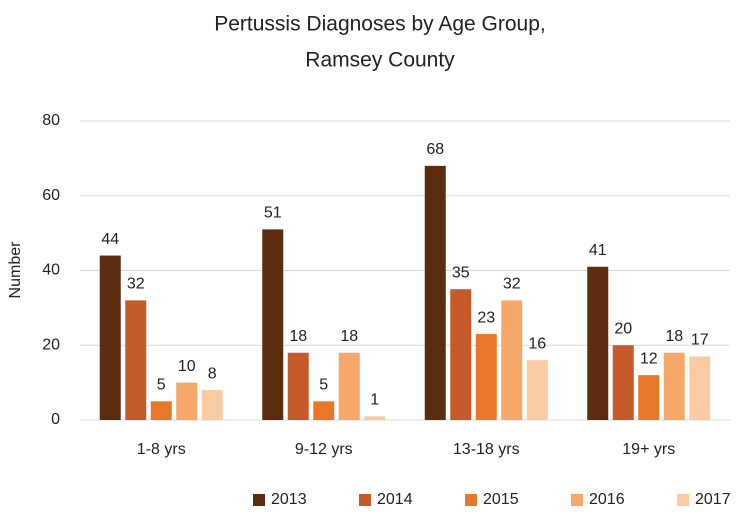  I want to click on y-tick-label: 40, so click(51, 270).